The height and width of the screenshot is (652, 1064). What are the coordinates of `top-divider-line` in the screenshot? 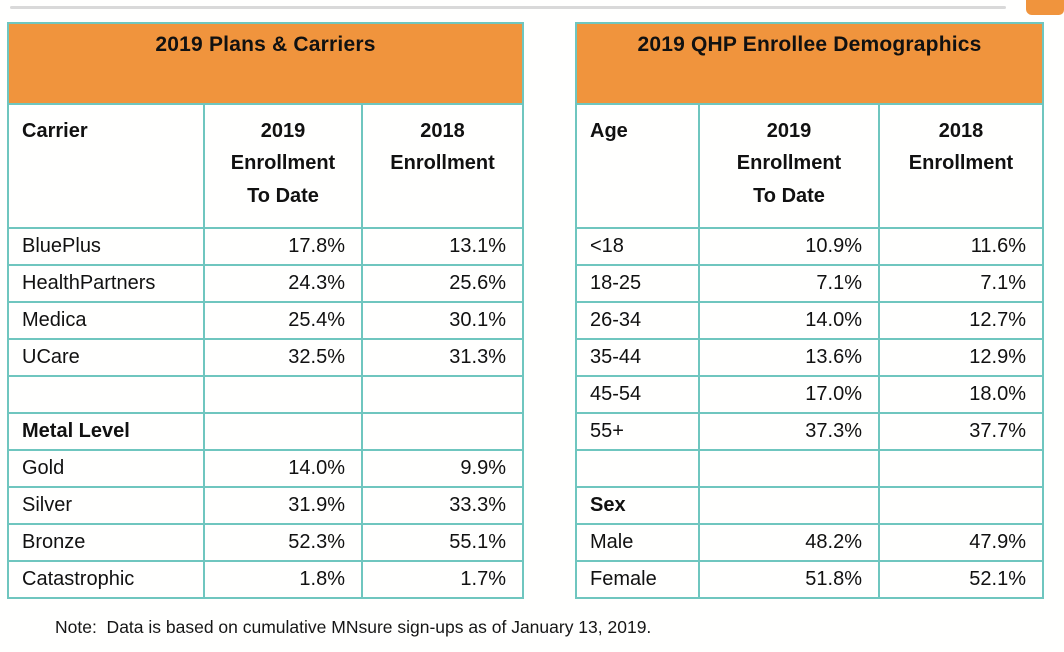 It's located at (508, 7).